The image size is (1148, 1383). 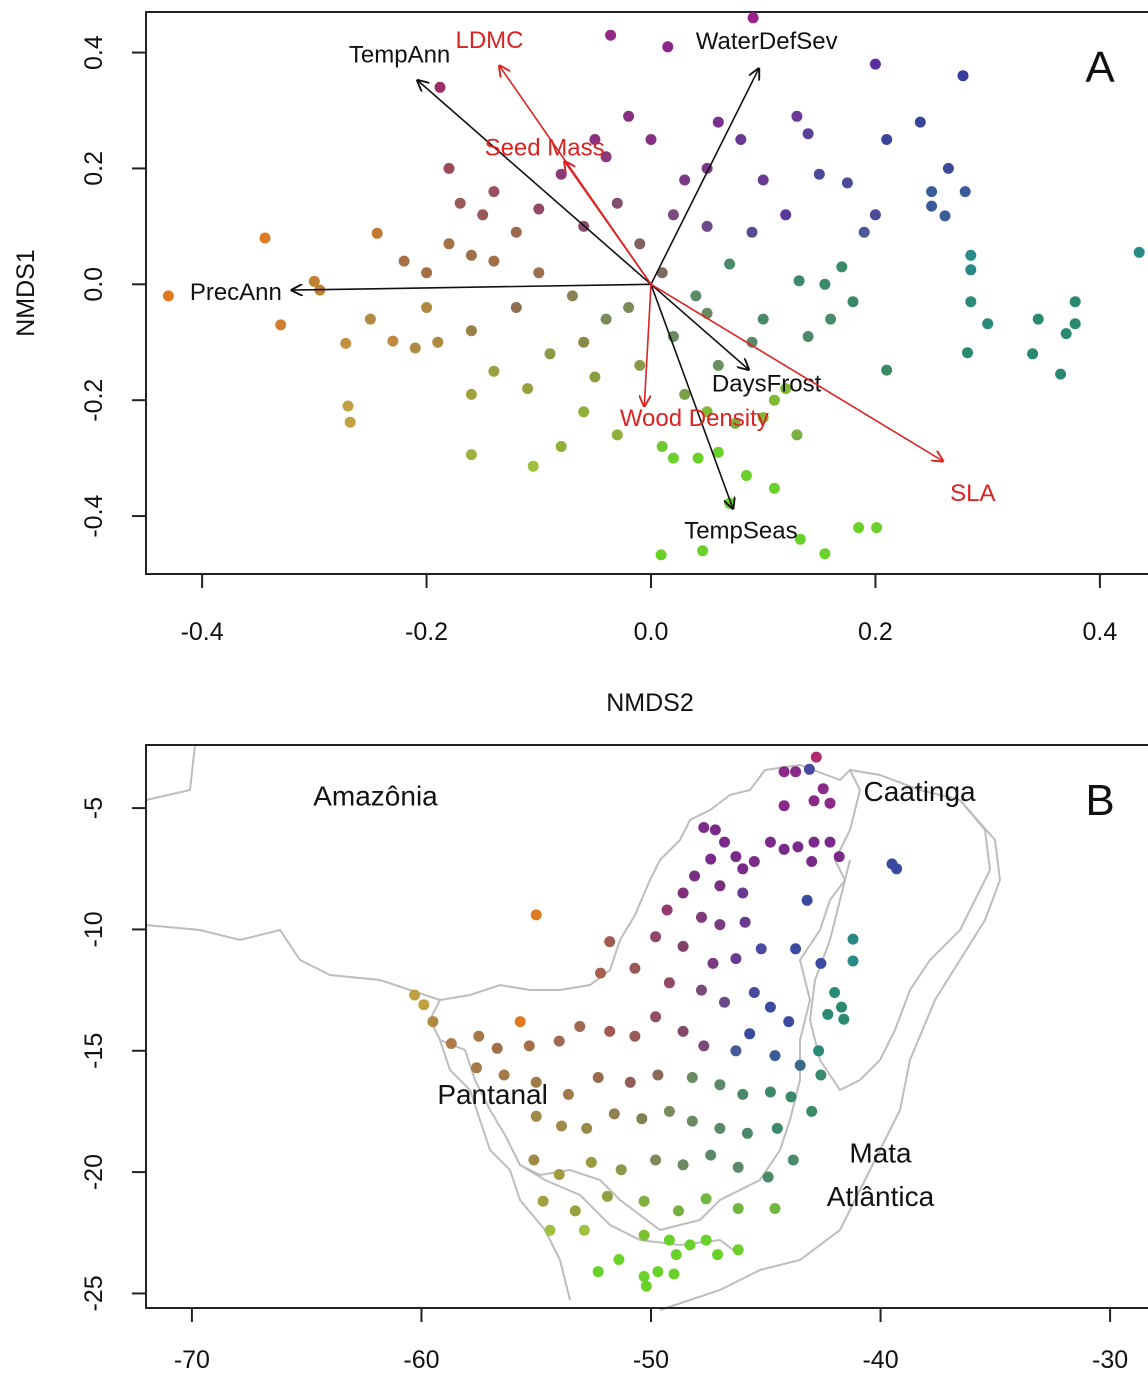 What do you see at coordinates (399, 54) in the screenshot?
I see `vector-label: TempAnn` at bounding box center [399, 54].